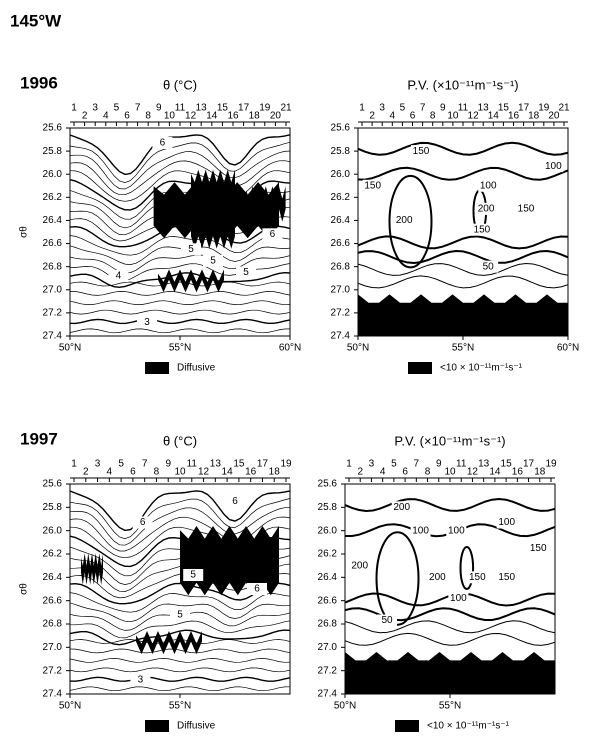 Image resolution: width=605 pixels, height=738 pixels. What do you see at coordinates (119, 276) in the screenshot?
I see `contour-label: 4` at bounding box center [119, 276].